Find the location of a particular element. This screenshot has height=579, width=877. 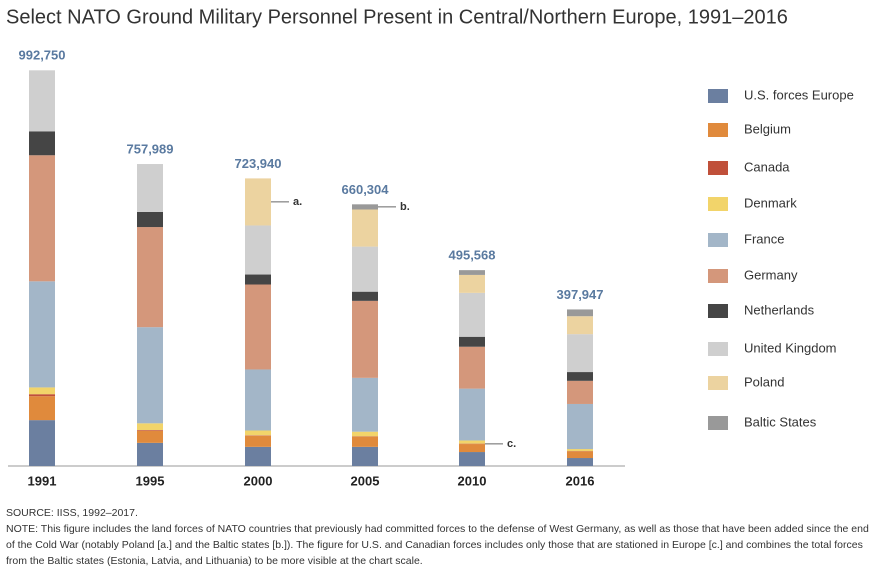

x-tick-label: 1995 is located at coordinates (150, 480).